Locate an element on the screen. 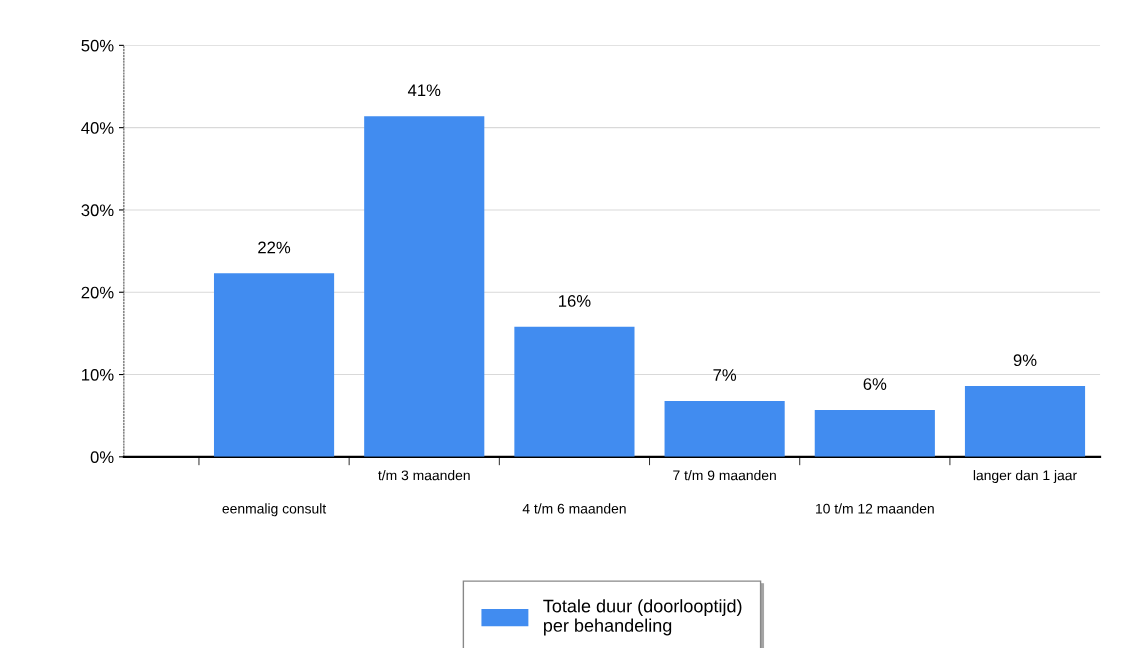 This screenshot has height=648, width=1126. x-tick-label: 4 t/m 6 maanden is located at coordinates (574, 508).